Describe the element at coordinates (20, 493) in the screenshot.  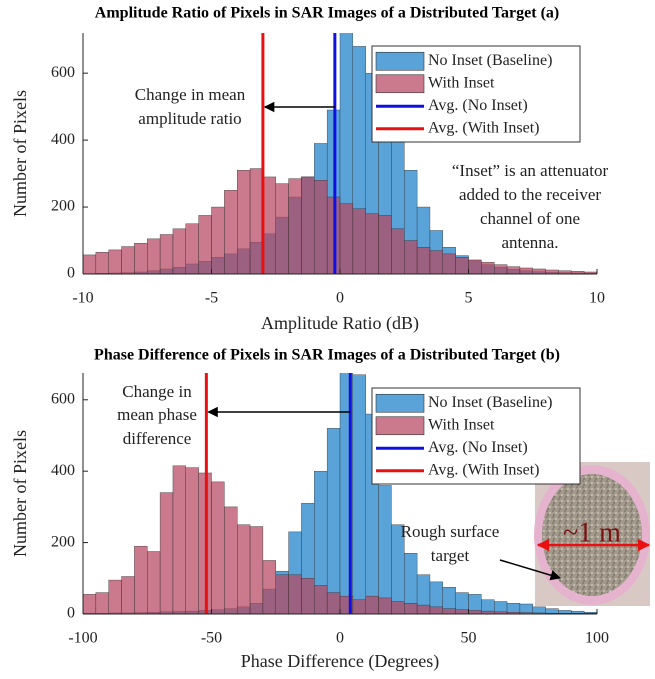
I see `y-axis-label: Number of Pixels` at that location.